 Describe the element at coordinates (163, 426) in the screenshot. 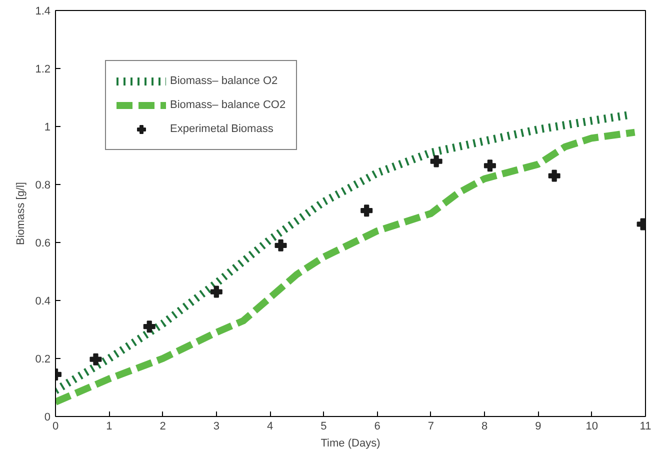

I see `x-tick-label: 2` at that location.